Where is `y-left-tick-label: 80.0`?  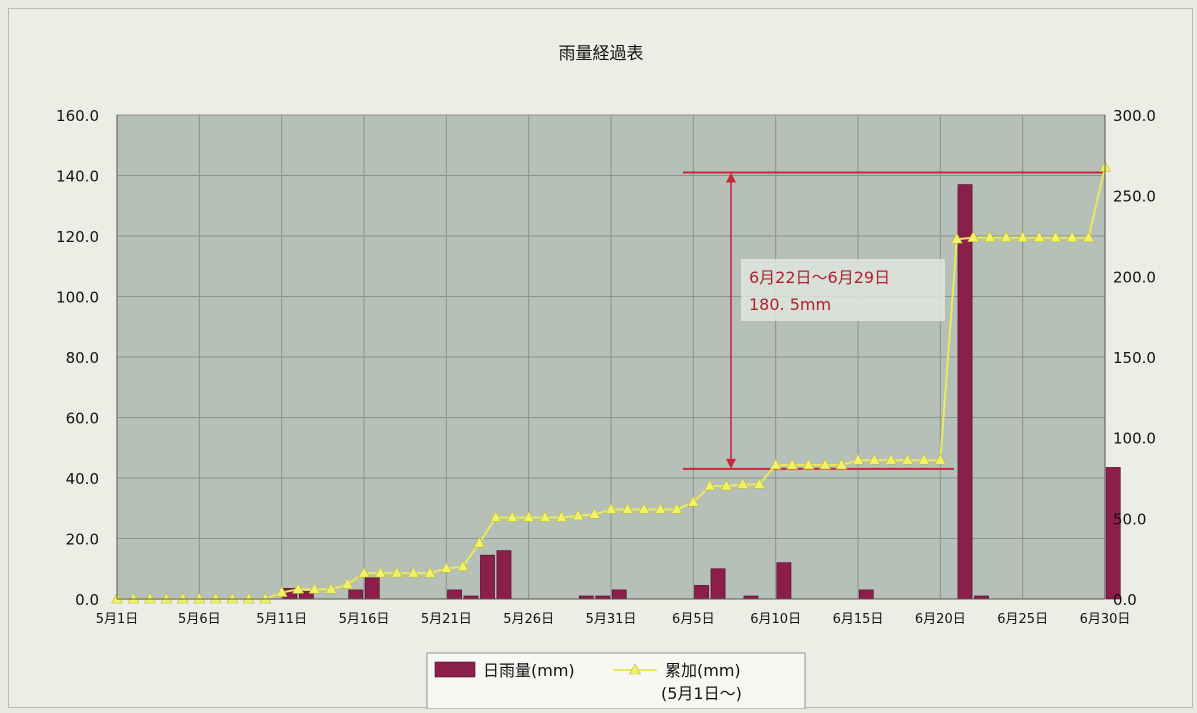 y-left-tick-label: 80.0 is located at coordinates (82, 358).